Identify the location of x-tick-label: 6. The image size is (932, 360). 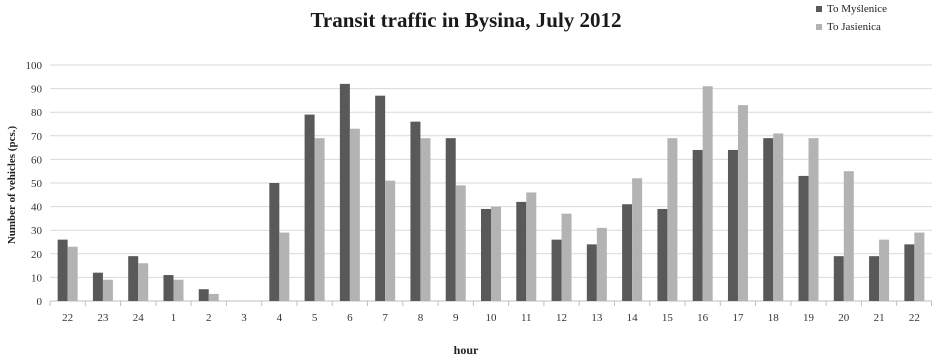
(350, 318).